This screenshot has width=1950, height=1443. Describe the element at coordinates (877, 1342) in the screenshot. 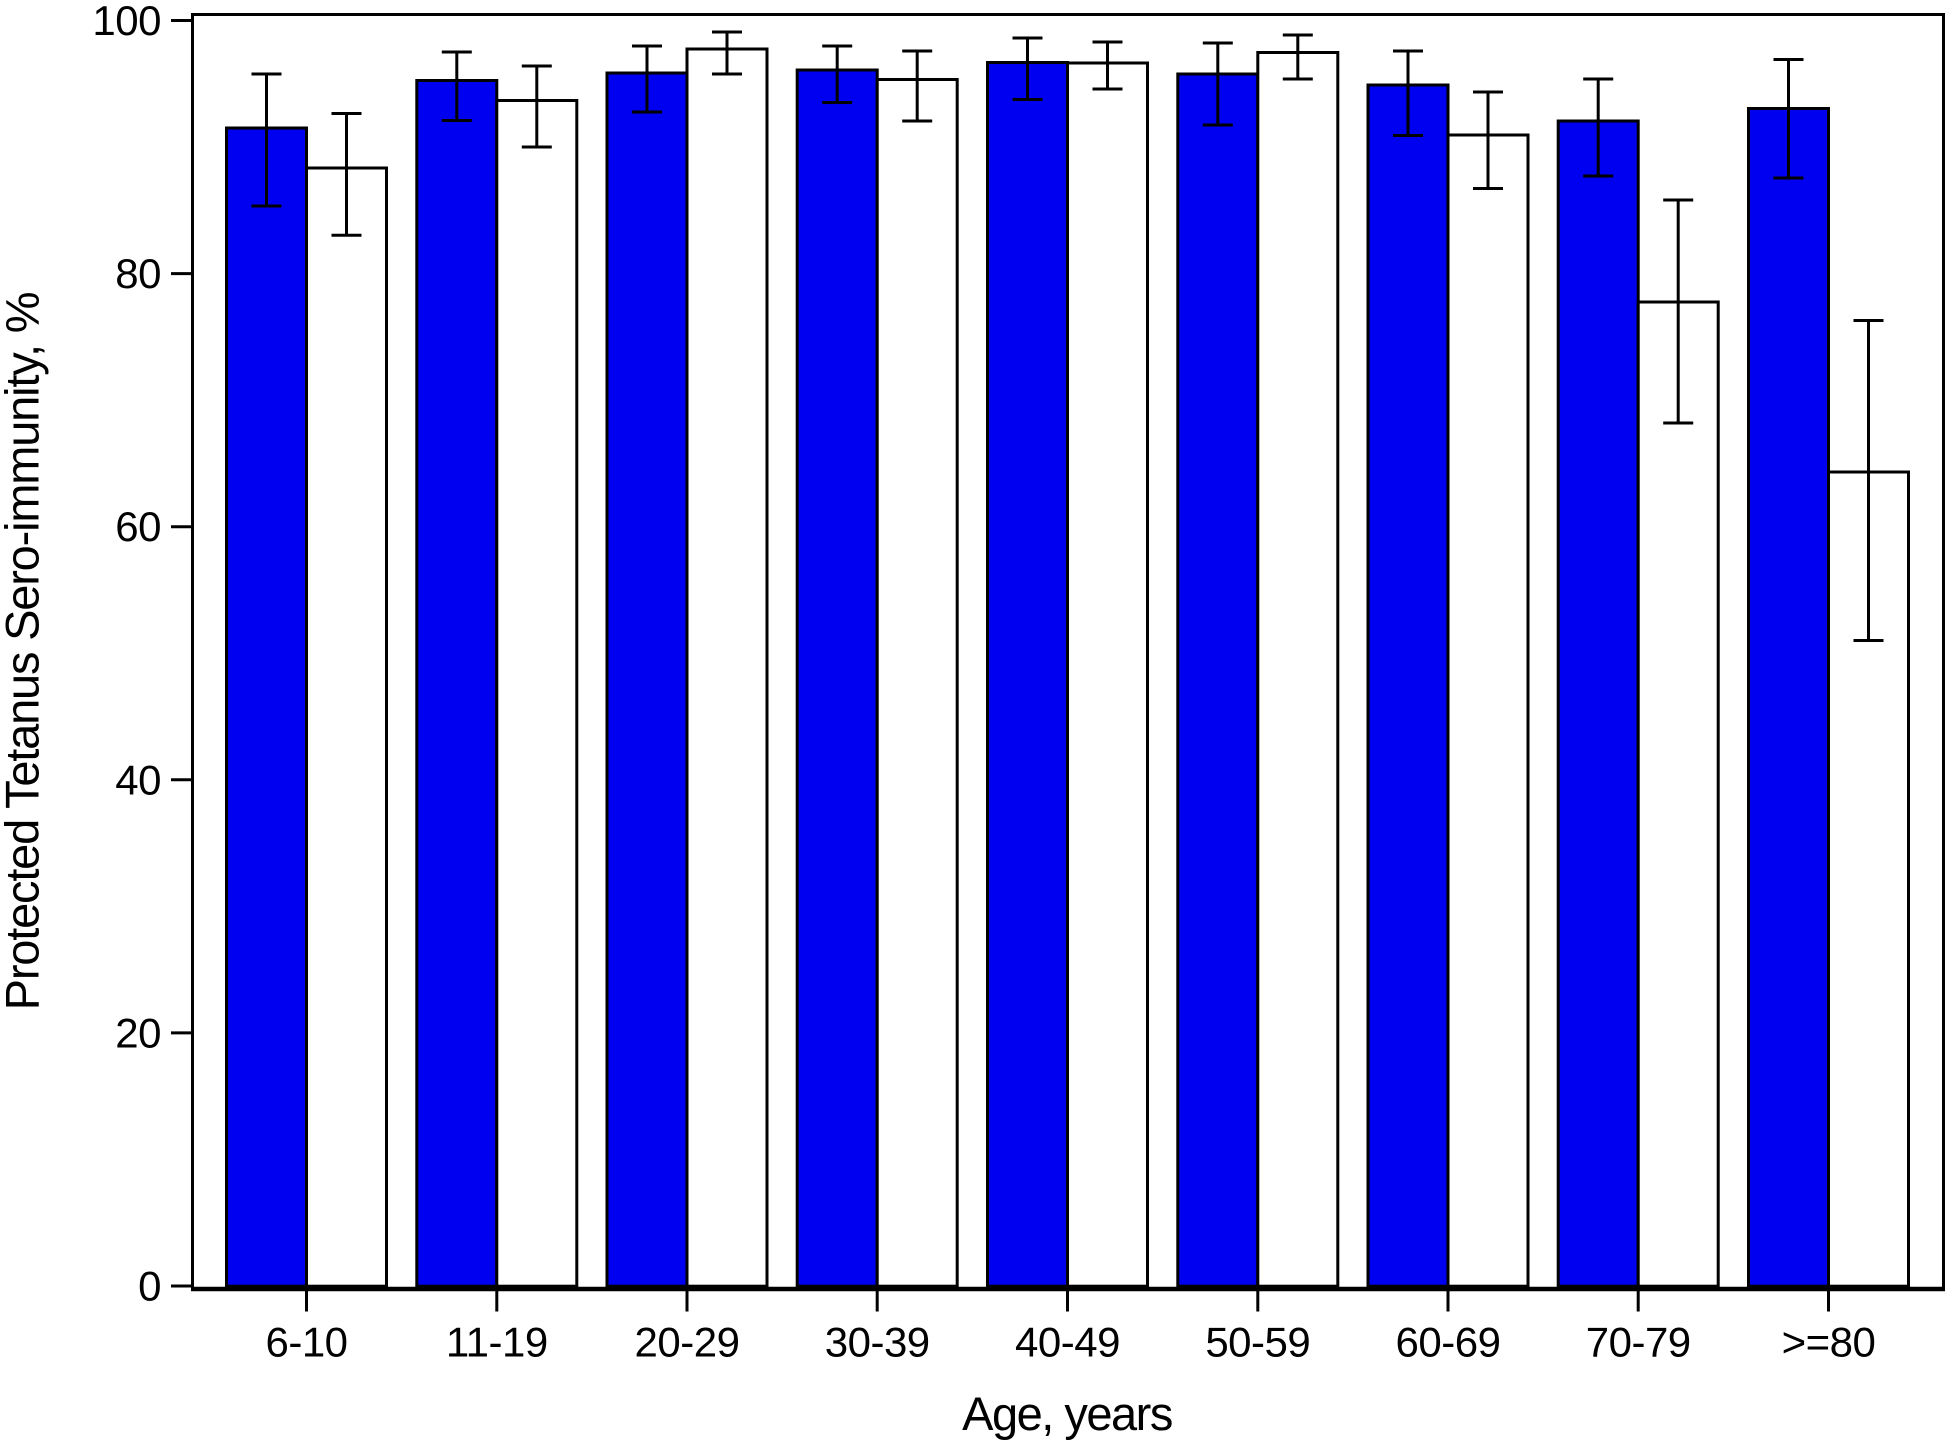

I see `svg-text: 30-39` at that location.